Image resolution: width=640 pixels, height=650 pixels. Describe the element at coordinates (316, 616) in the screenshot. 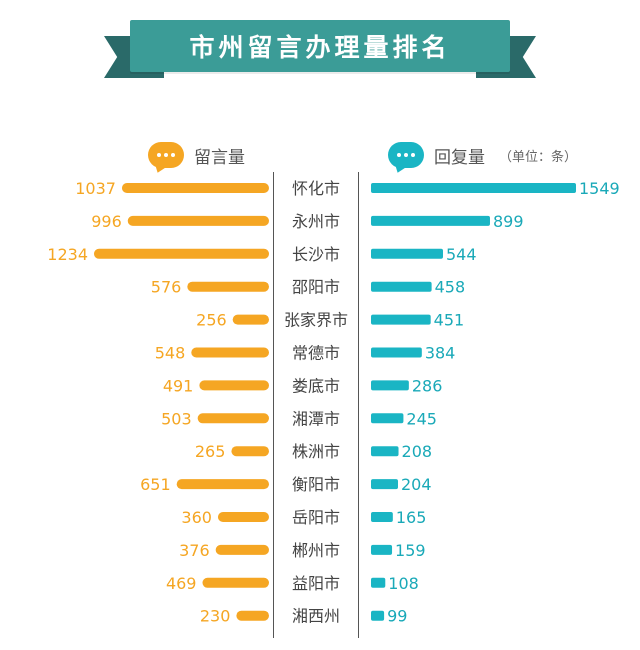

I see `city-label: 湘西州` at that location.